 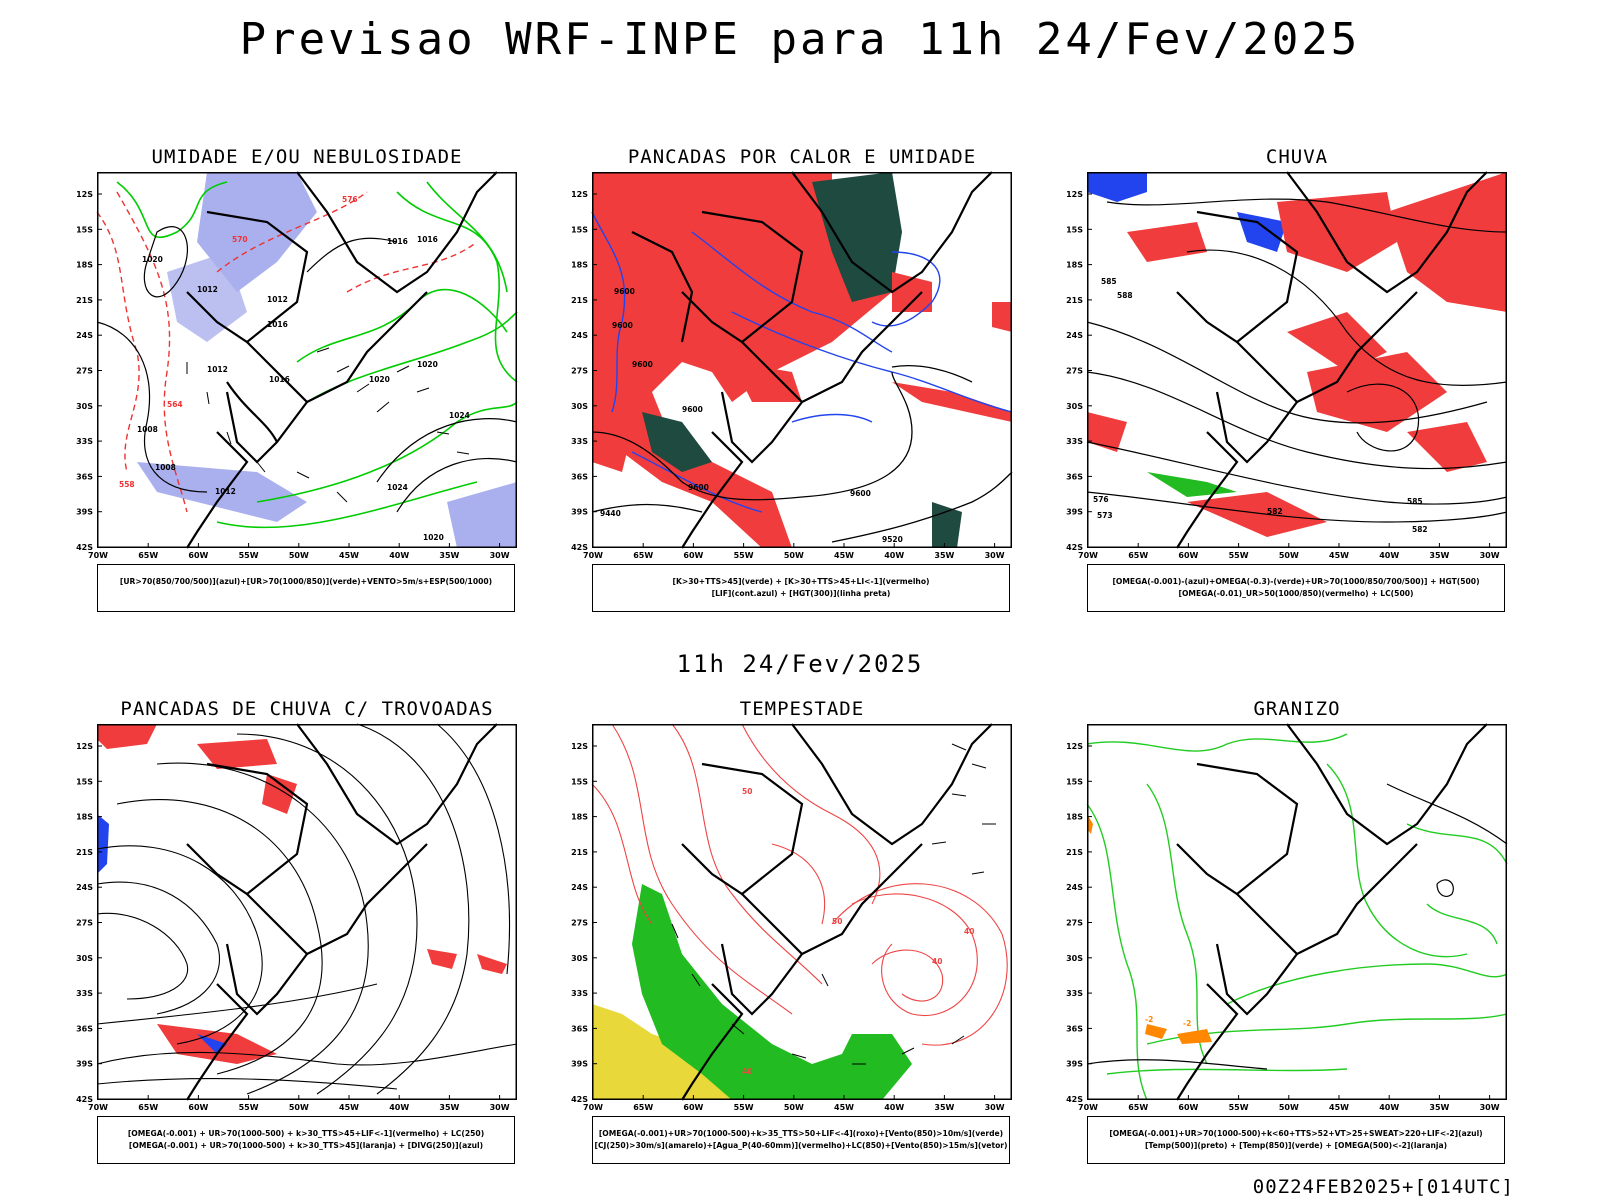 What do you see at coordinates (459, 415) in the screenshot?
I see `contour-label: 1024` at bounding box center [459, 415].